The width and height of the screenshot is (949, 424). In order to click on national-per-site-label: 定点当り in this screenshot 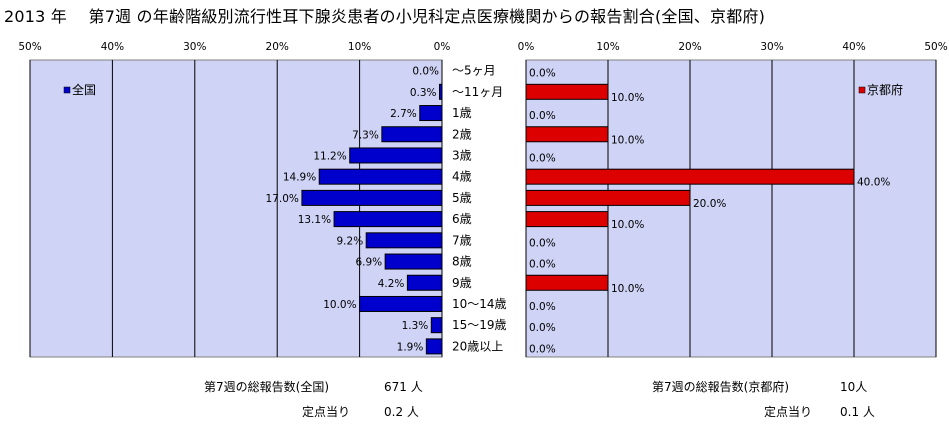, I will do `click(326, 412)`.